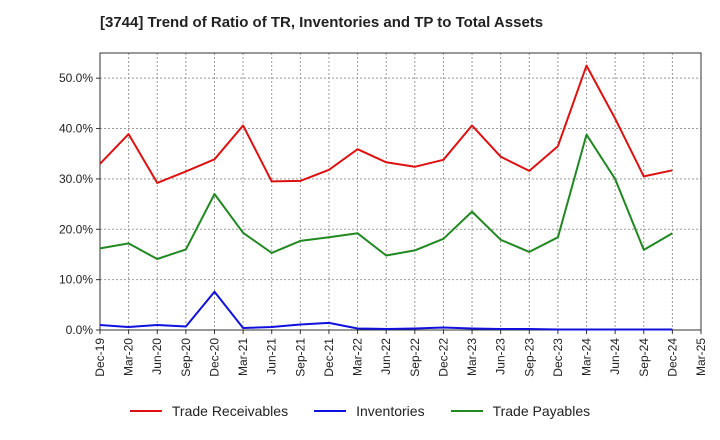 The height and width of the screenshot is (440, 720). What do you see at coordinates (541, 411) in the screenshot?
I see `legend-label: Trade Payables` at bounding box center [541, 411].